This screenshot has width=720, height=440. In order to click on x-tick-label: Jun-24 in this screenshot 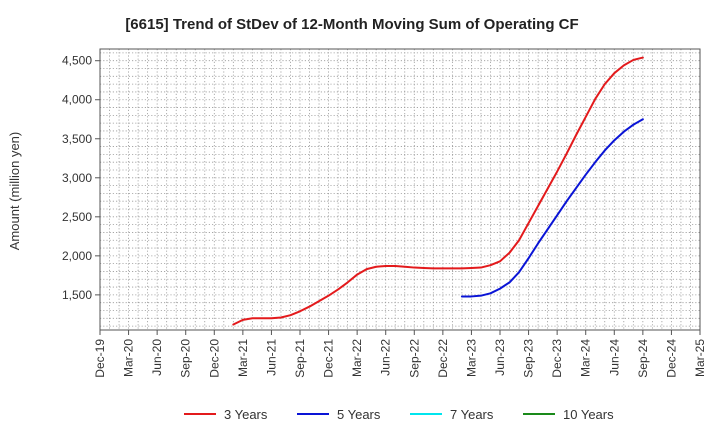, I will do `click(614, 357)`.